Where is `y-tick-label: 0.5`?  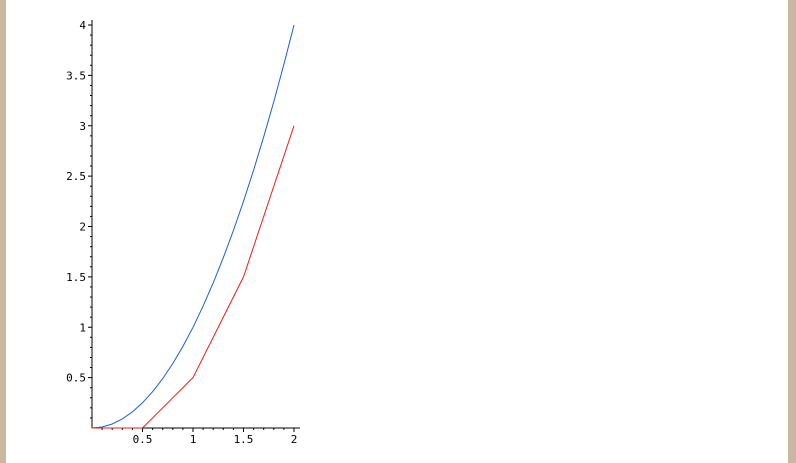 y-tick-label: 0.5 is located at coordinates (76, 378).